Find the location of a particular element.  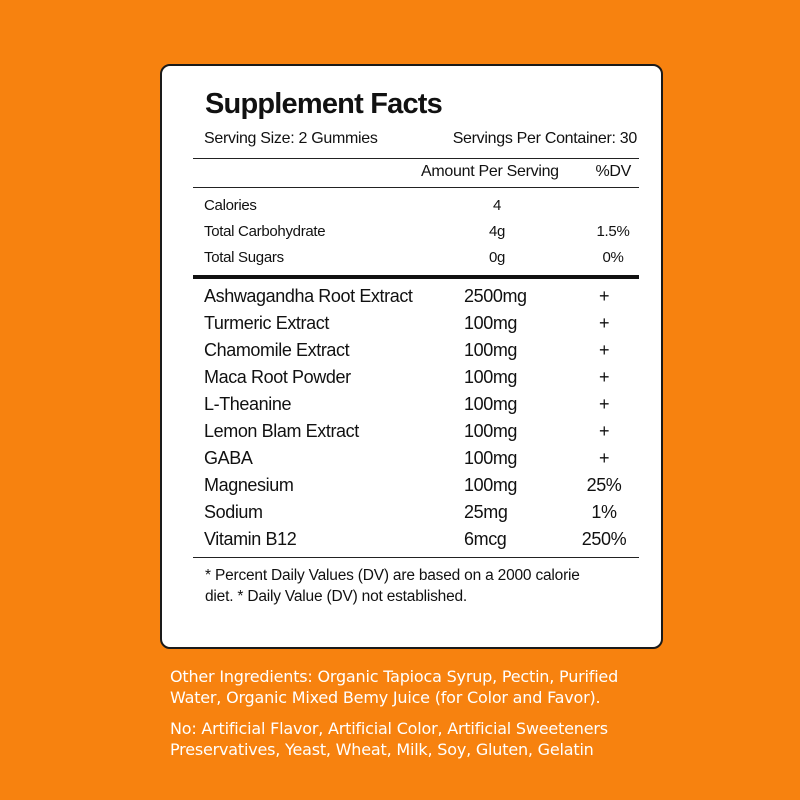

column-header-row: Amount Per Serving %DV is located at coordinates (416, 173).